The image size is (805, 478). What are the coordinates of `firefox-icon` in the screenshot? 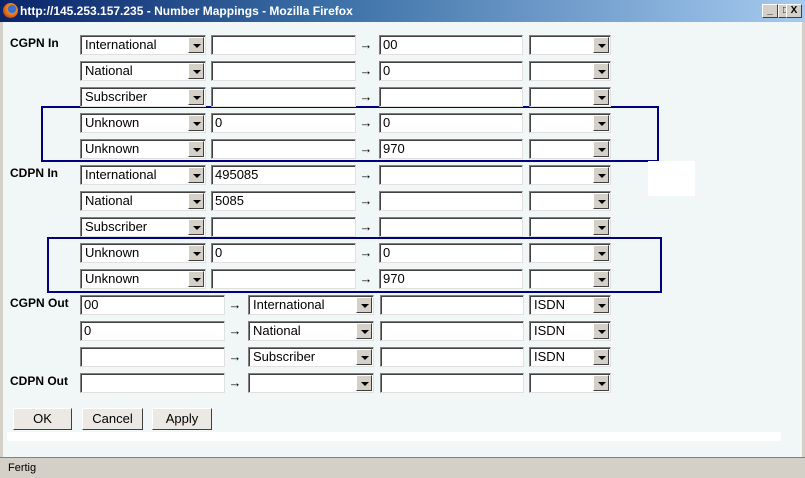 It's located at (10, 10).